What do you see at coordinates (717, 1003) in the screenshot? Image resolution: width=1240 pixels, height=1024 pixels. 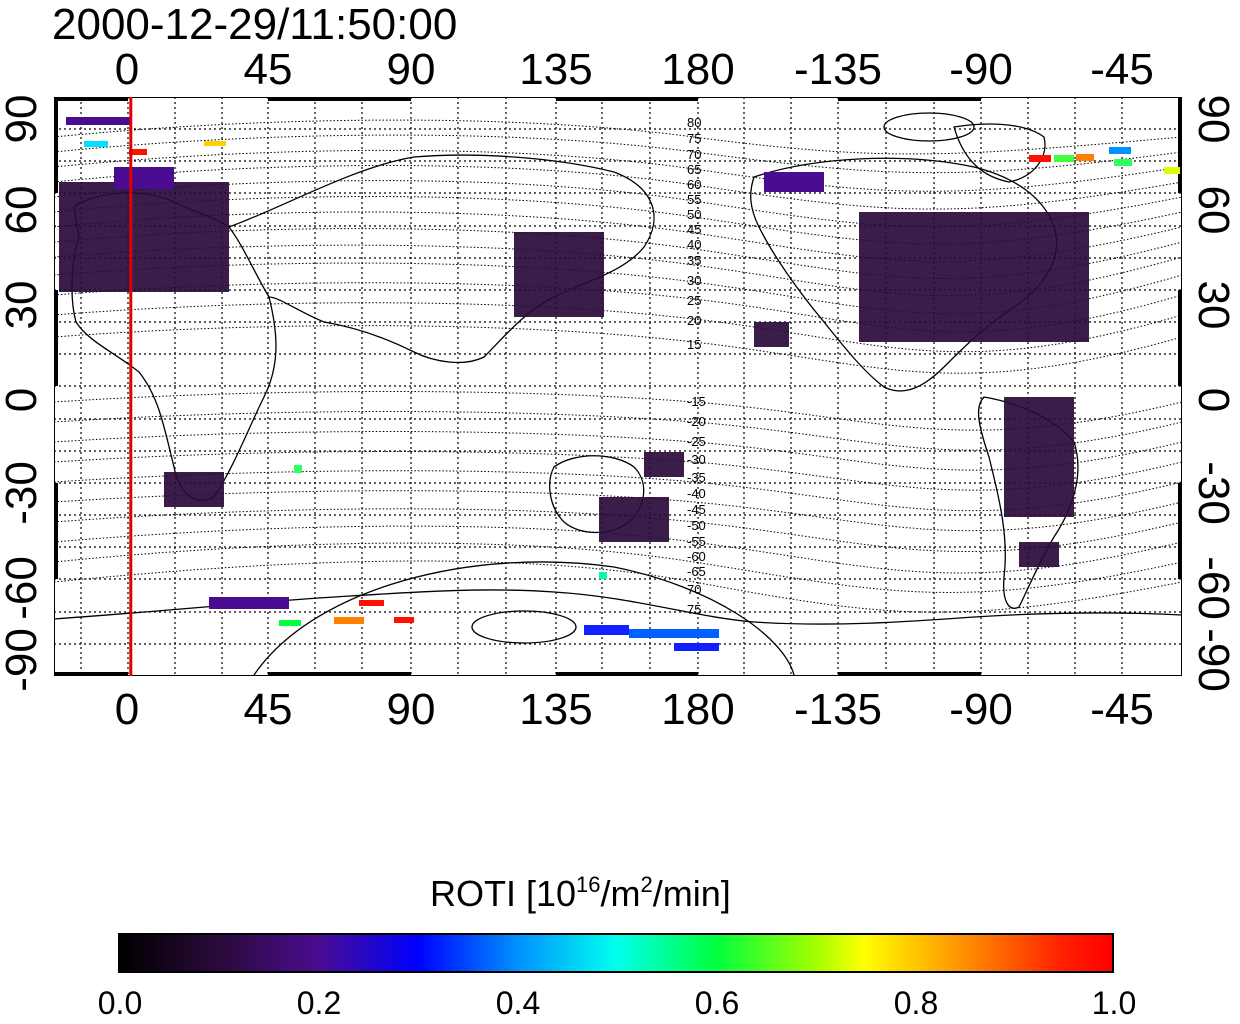 I see `colorbar-tick-3: 0.6` at bounding box center [717, 1003].